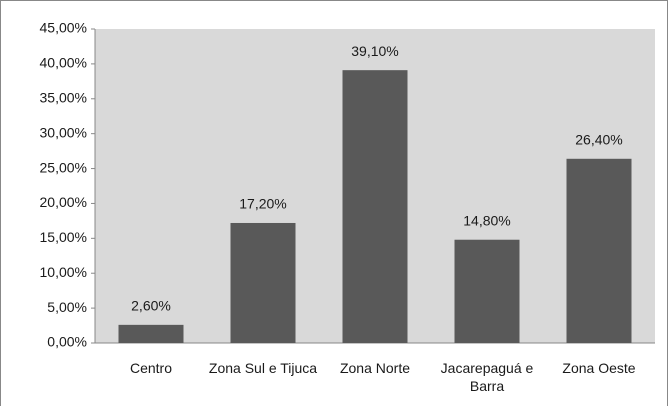 The height and width of the screenshot is (406, 668). Describe the element at coordinates (63, 202) in the screenshot. I see `y-tick-label: 20,00%` at that location.